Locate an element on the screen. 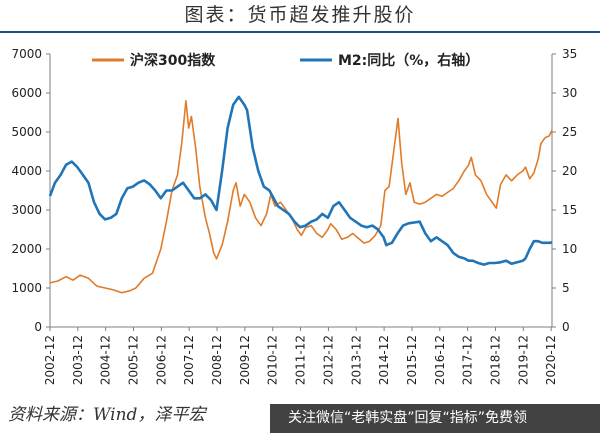 Image resolution: width=600 pixels, height=433 pixels. x-tick-label: 2004-12 is located at coordinates (106, 360).